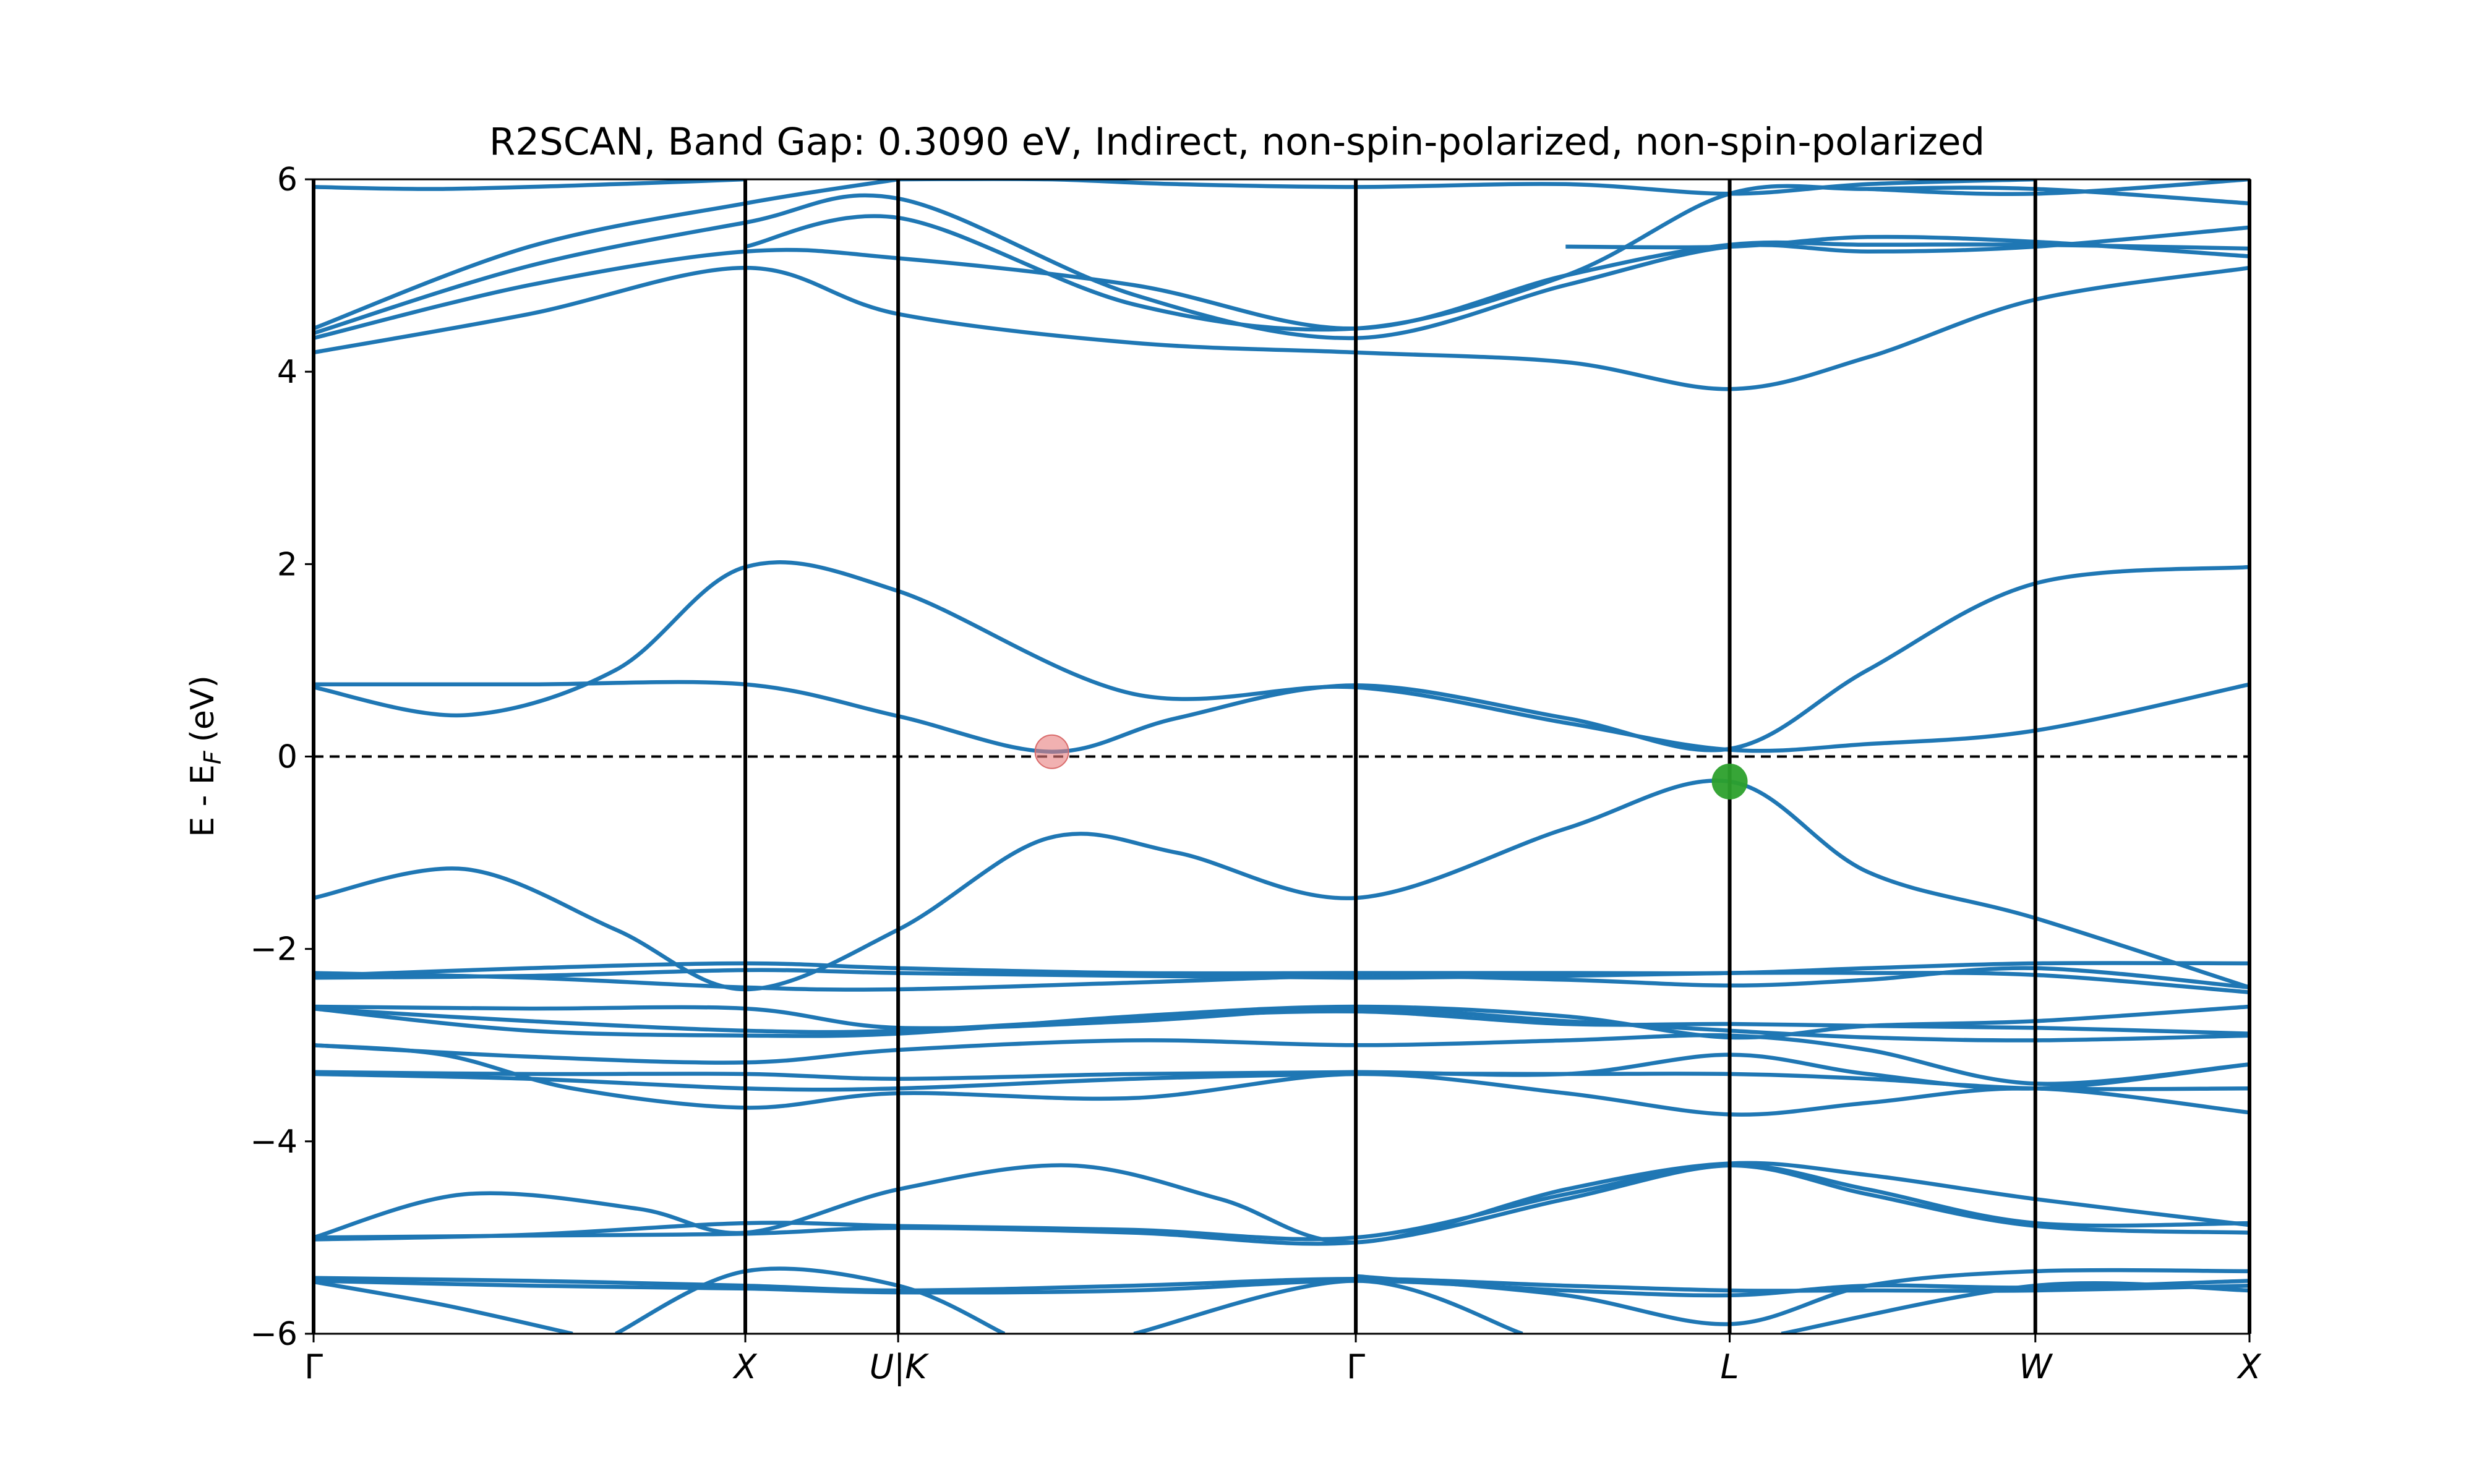  Describe the element at coordinates (273, 1142) in the screenshot. I see `y-tick-label-5: −4` at that location.